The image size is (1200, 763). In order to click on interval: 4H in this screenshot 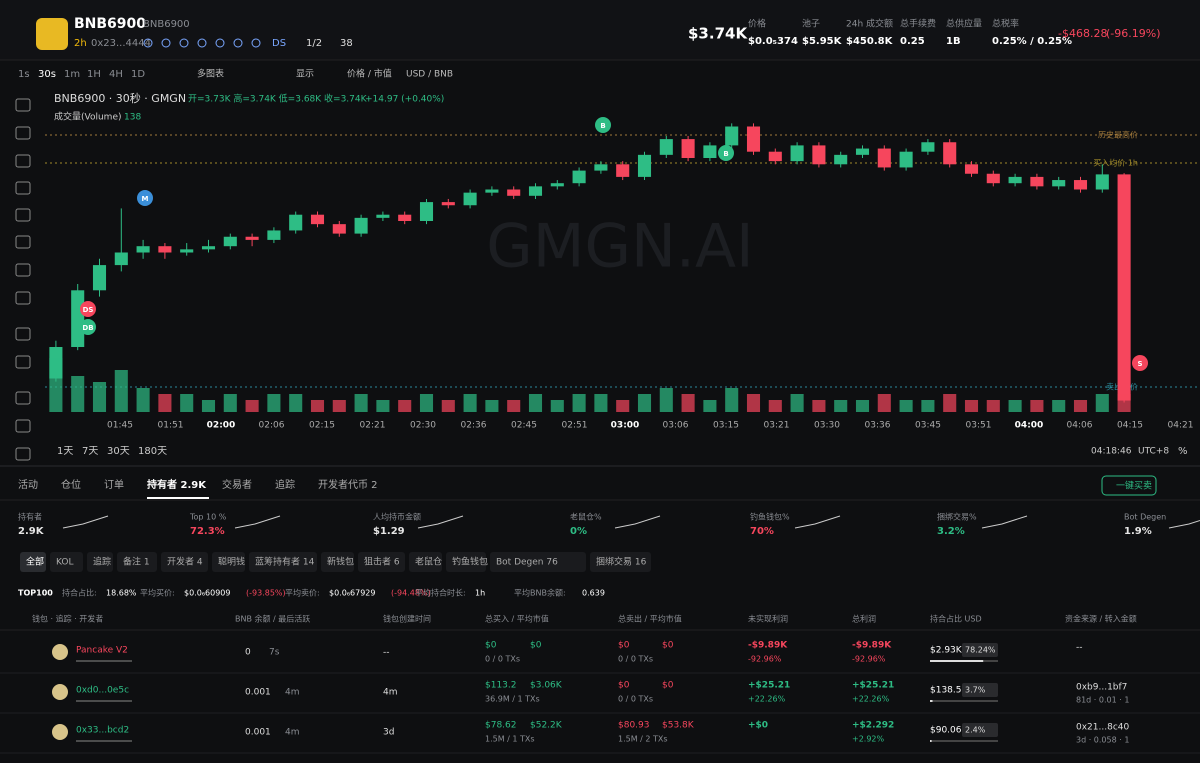, I will do `click(116, 74)`.